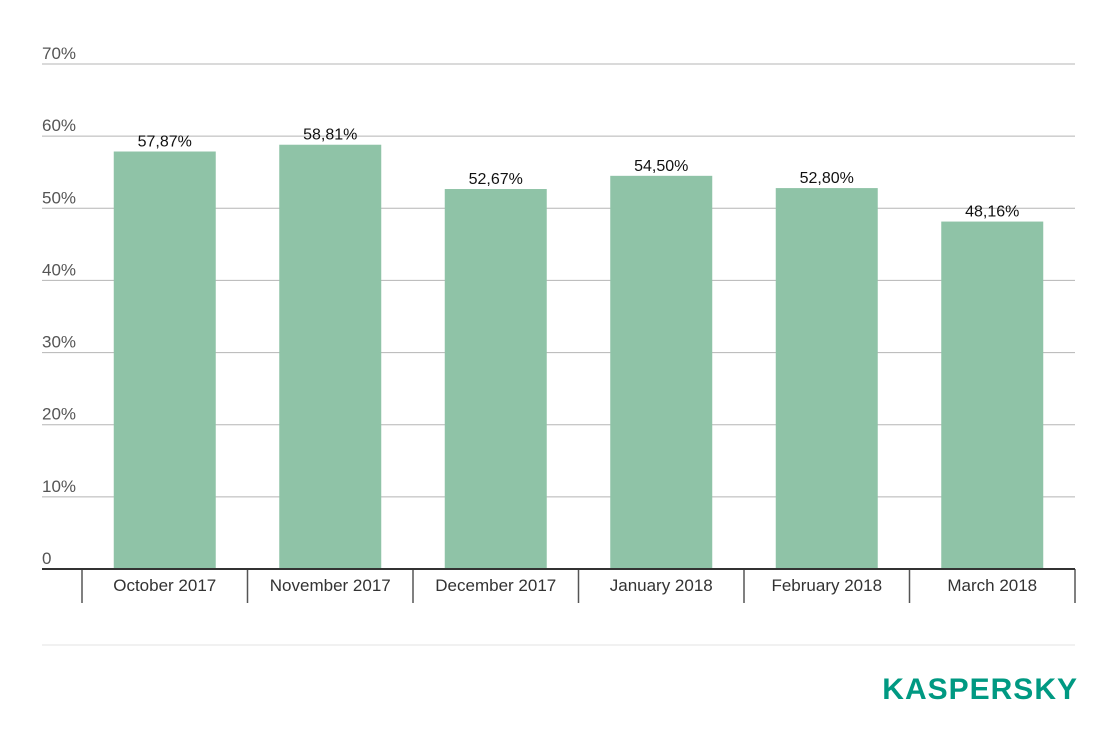 This screenshot has width=1120, height=737. I want to click on logo-text: KASPERSKY, so click(980, 689).